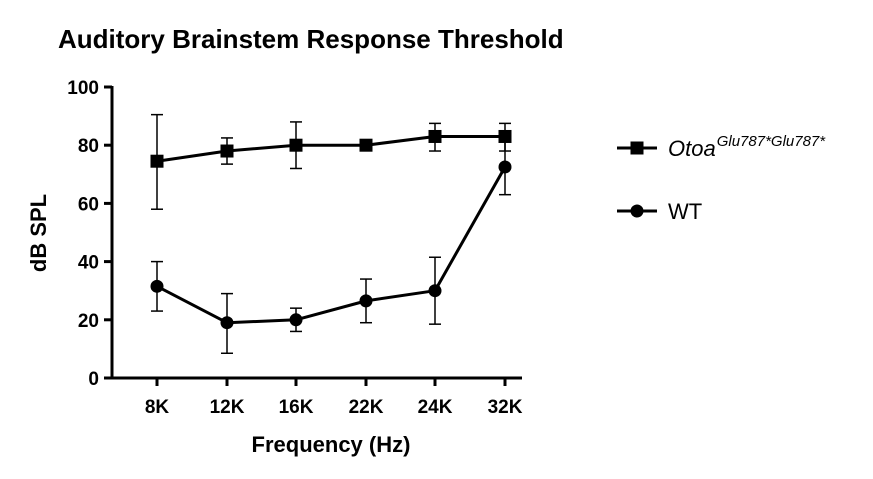 Image resolution: width=873 pixels, height=479 pixels. I want to click on x-axis: 8K 12K 16K 22K 24K 32K, so click(317, 397).